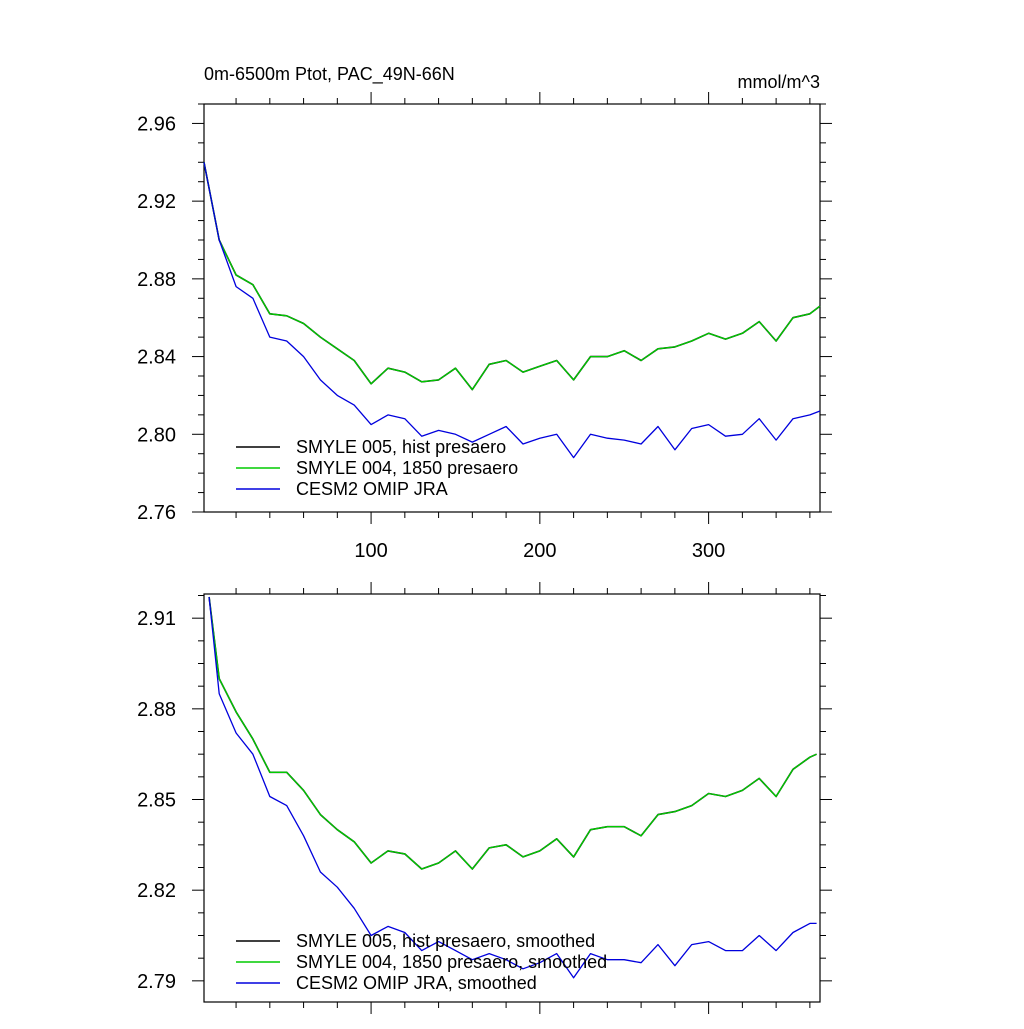 This screenshot has width=1024, height=1029. What do you see at coordinates (416, 983) in the screenshot?
I see `legend-label: CESM2 OMIP JRA, smoothed` at bounding box center [416, 983].